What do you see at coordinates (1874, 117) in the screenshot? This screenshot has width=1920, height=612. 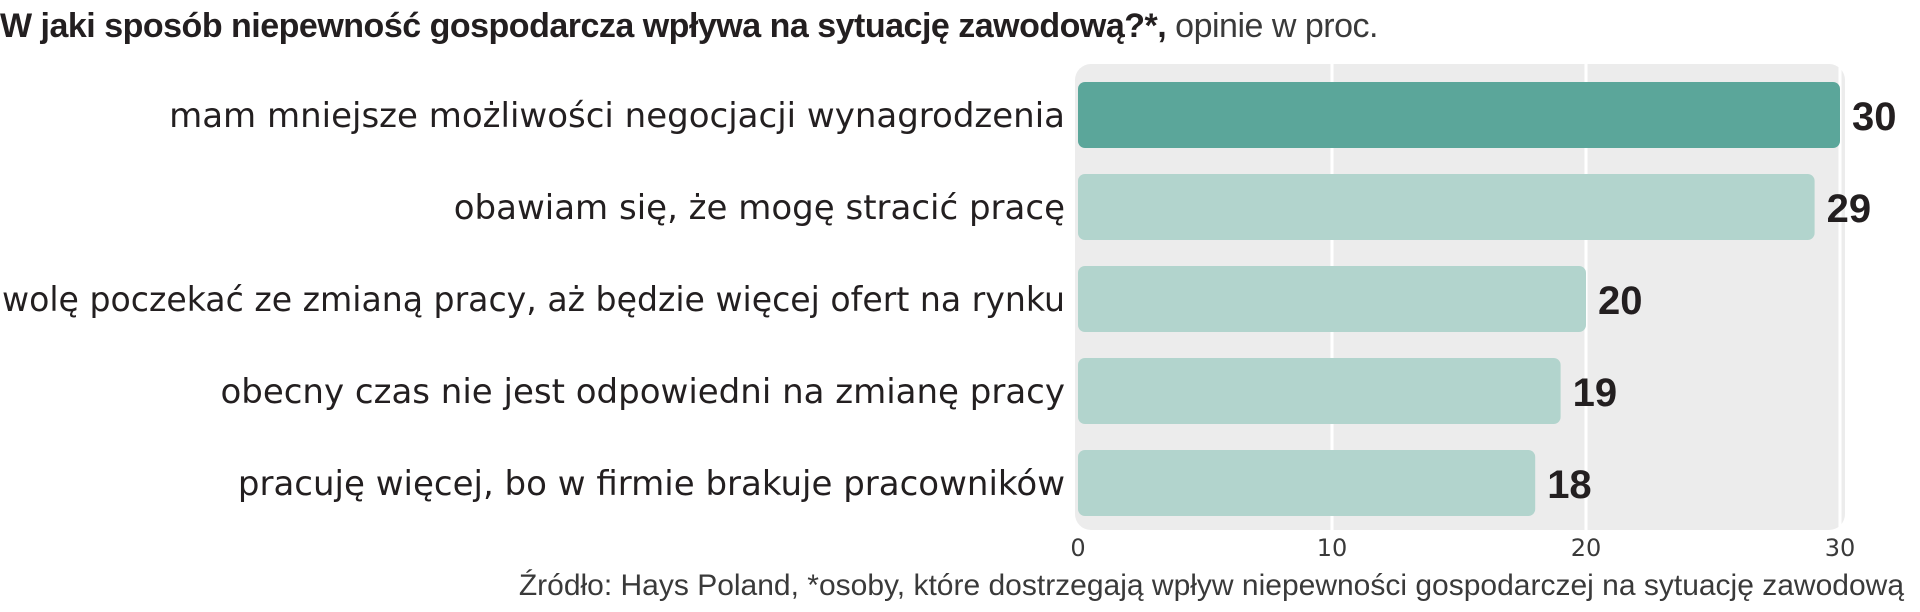 I see `value-label-1: 30` at bounding box center [1874, 117].